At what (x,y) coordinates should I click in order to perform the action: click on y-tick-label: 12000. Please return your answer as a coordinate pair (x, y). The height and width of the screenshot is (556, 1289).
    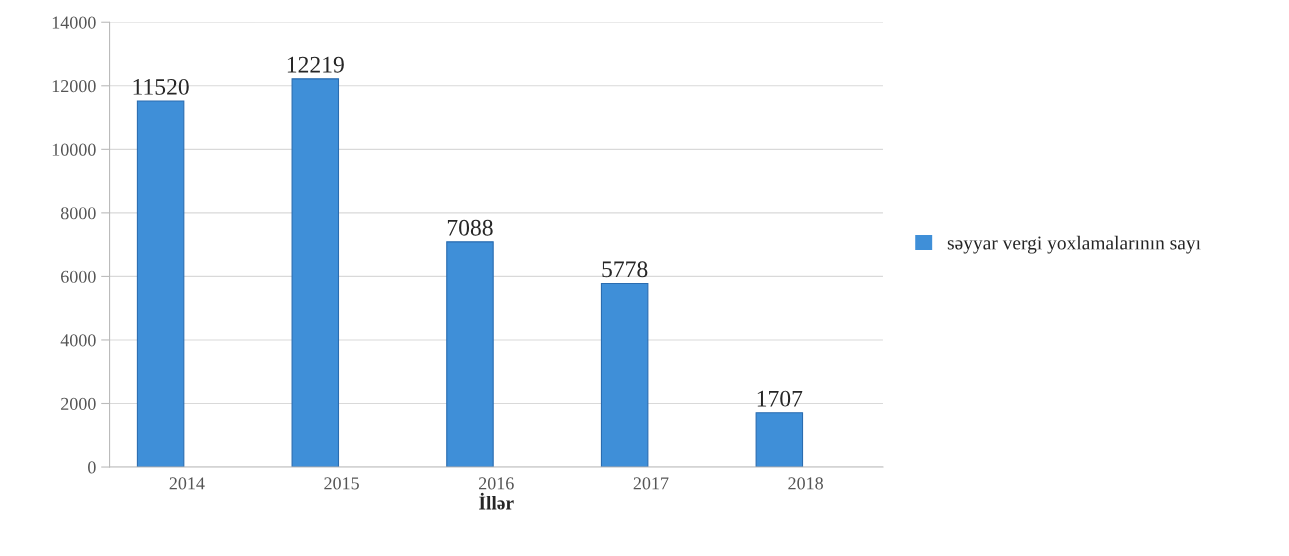
    Looking at the image, I should click on (74, 86).